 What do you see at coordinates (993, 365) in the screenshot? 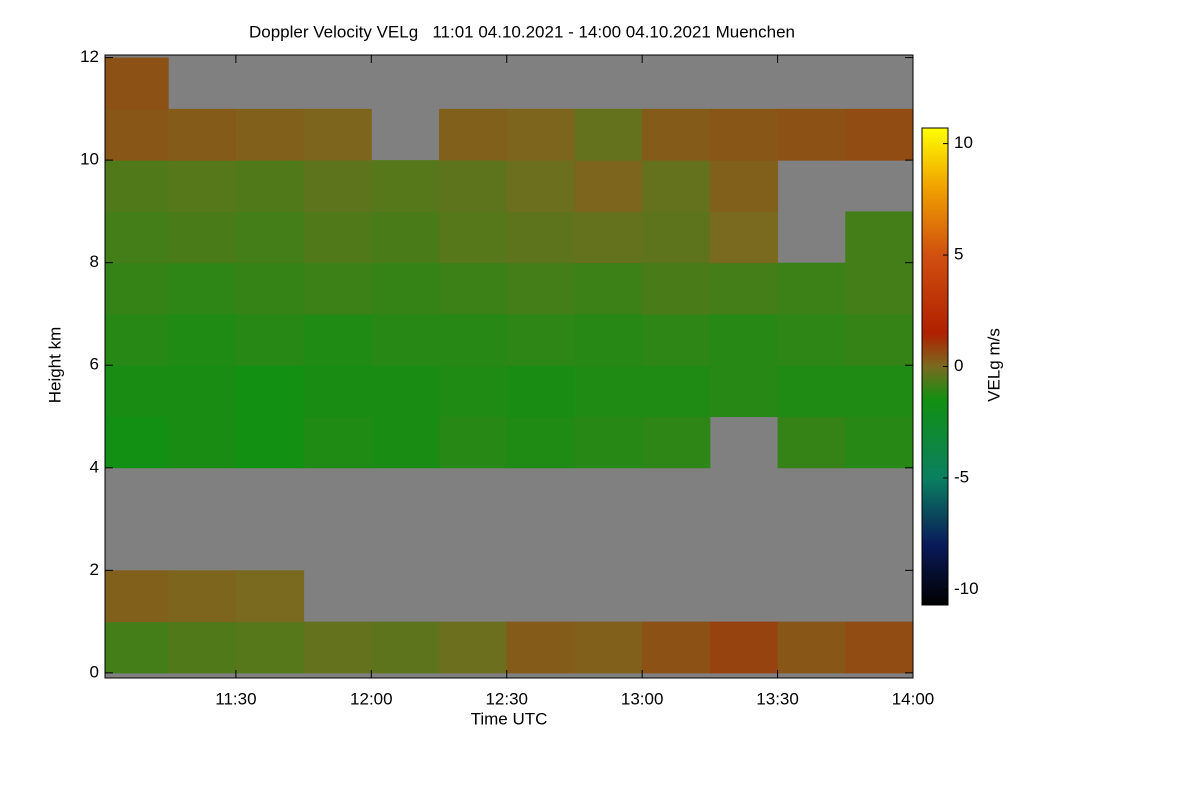
I see `colorbar-label: VELg m/s` at bounding box center [993, 365].